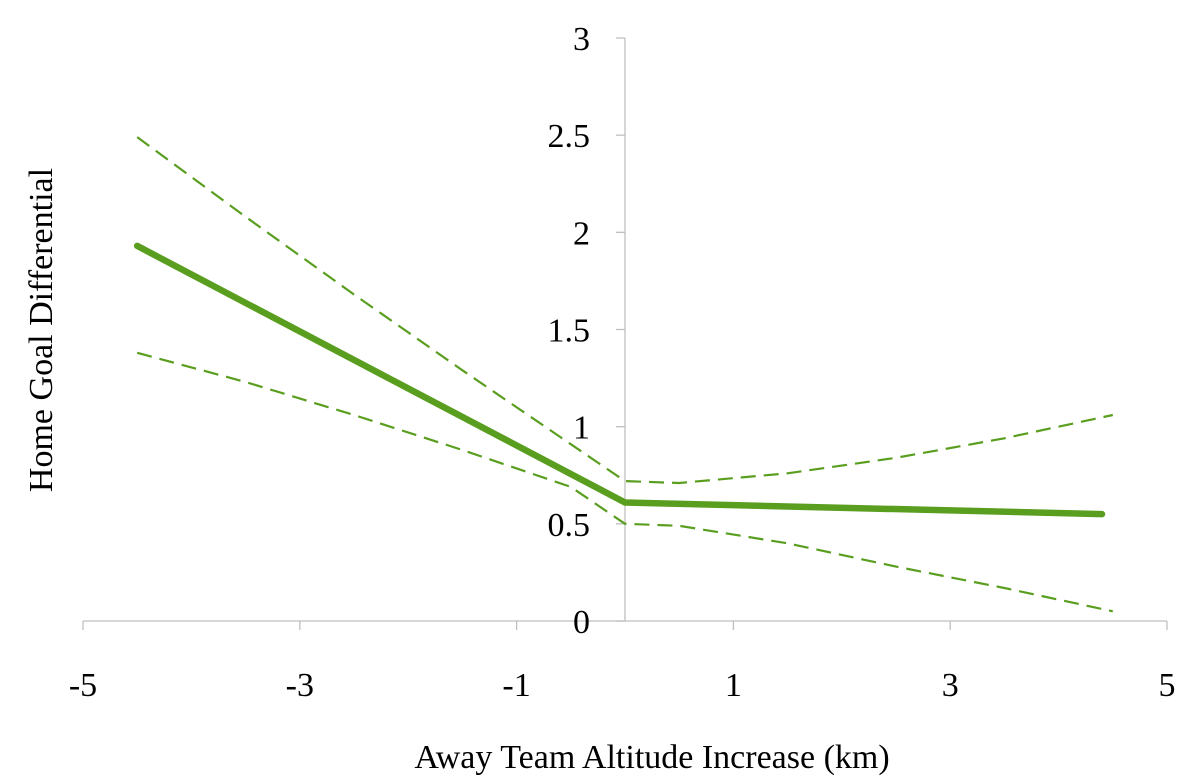 Image resolution: width=1181 pixels, height=784 pixels. What do you see at coordinates (950, 685) in the screenshot?
I see `x-tick-label: 3` at bounding box center [950, 685].